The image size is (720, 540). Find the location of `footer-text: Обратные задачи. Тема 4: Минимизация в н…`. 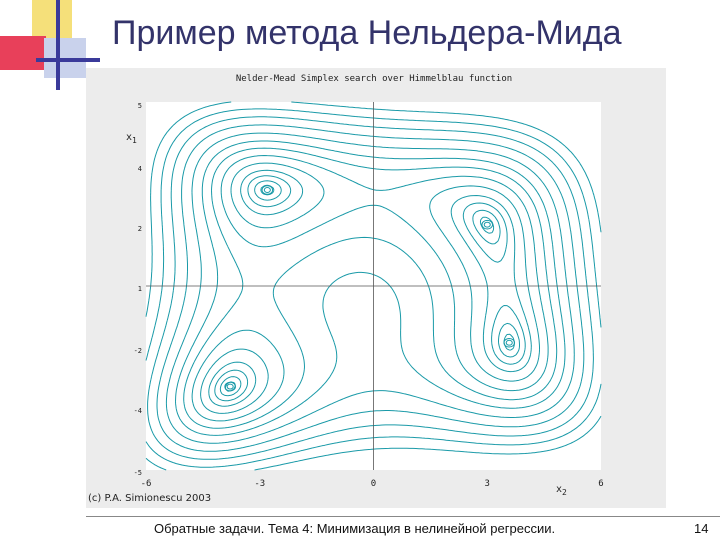

footer-text: Обратные задачи. Тема 4: Минимизация в н… is located at coordinates (355, 528).